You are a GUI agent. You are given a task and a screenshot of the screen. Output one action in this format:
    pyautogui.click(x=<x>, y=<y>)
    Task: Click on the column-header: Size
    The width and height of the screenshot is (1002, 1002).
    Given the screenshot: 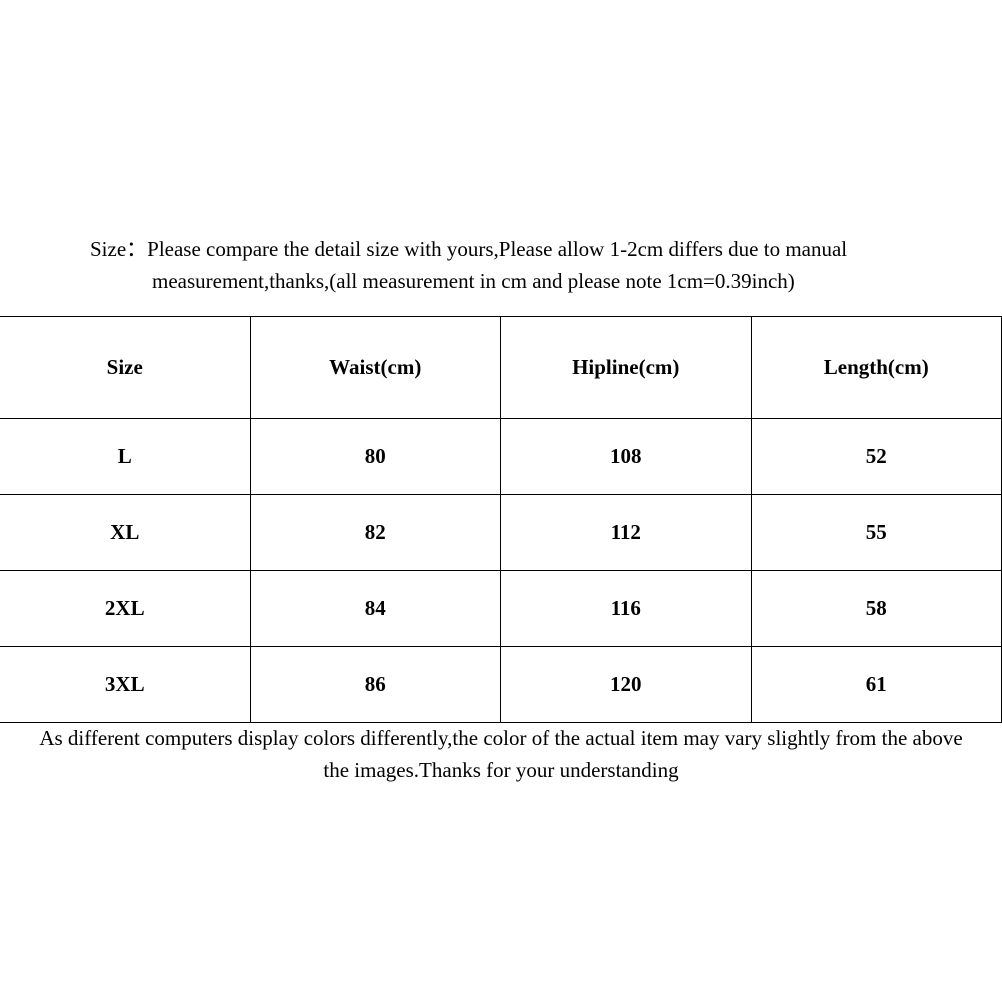 What is the action you would take?
    pyautogui.click(x=125, y=367)
    